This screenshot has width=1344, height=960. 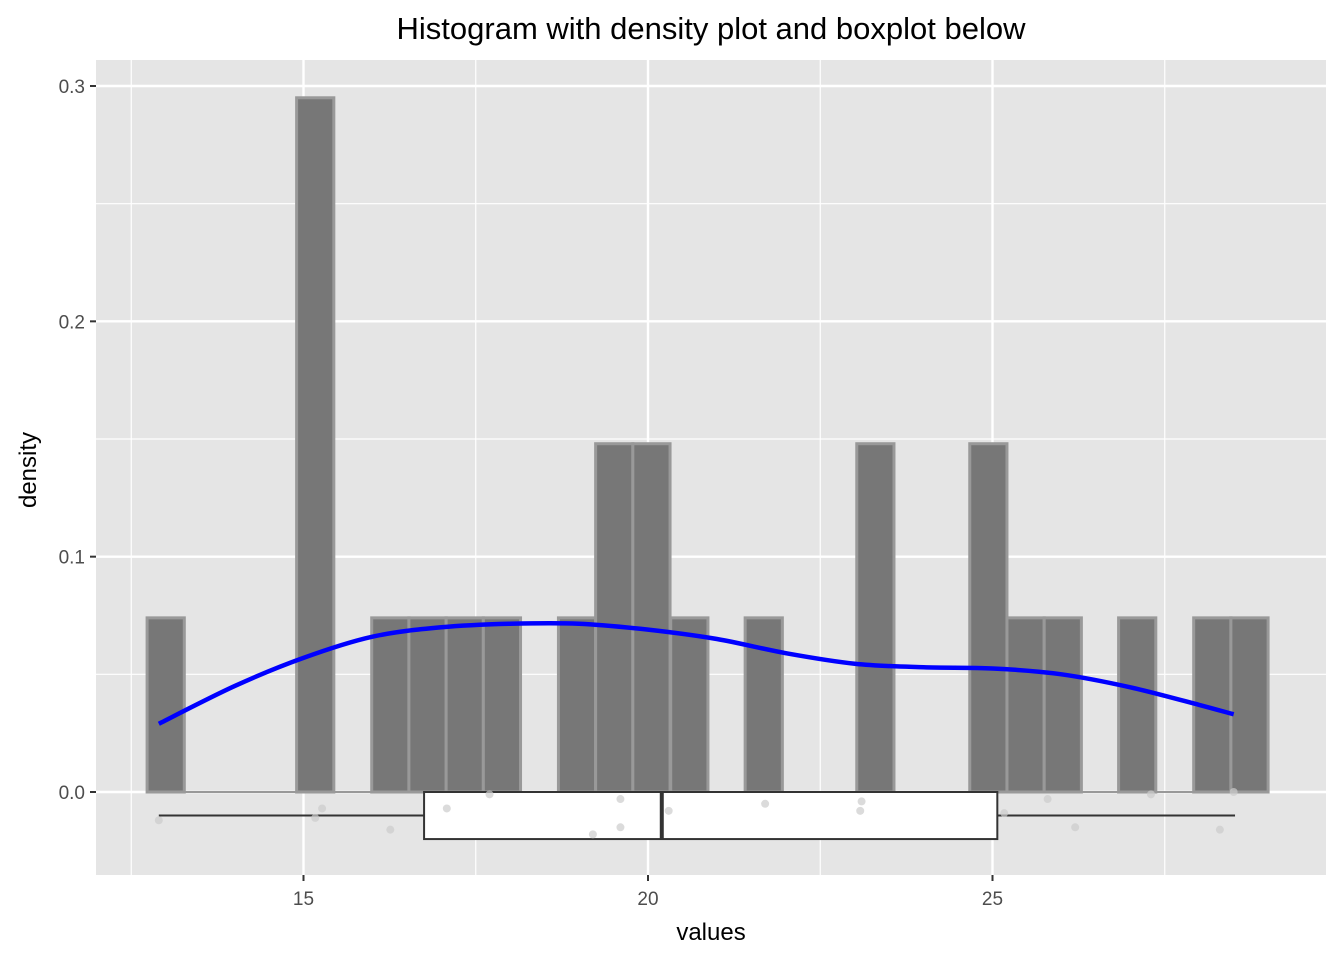 I want to click on boxplot-box, so click(x=711, y=816).